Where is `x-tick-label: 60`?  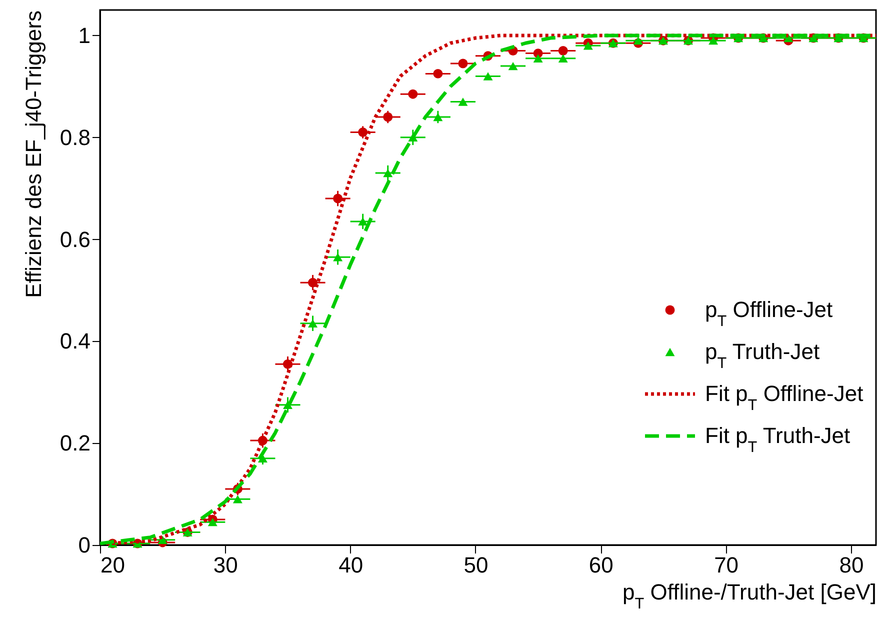 x-tick-label: 60 is located at coordinates (601, 565).